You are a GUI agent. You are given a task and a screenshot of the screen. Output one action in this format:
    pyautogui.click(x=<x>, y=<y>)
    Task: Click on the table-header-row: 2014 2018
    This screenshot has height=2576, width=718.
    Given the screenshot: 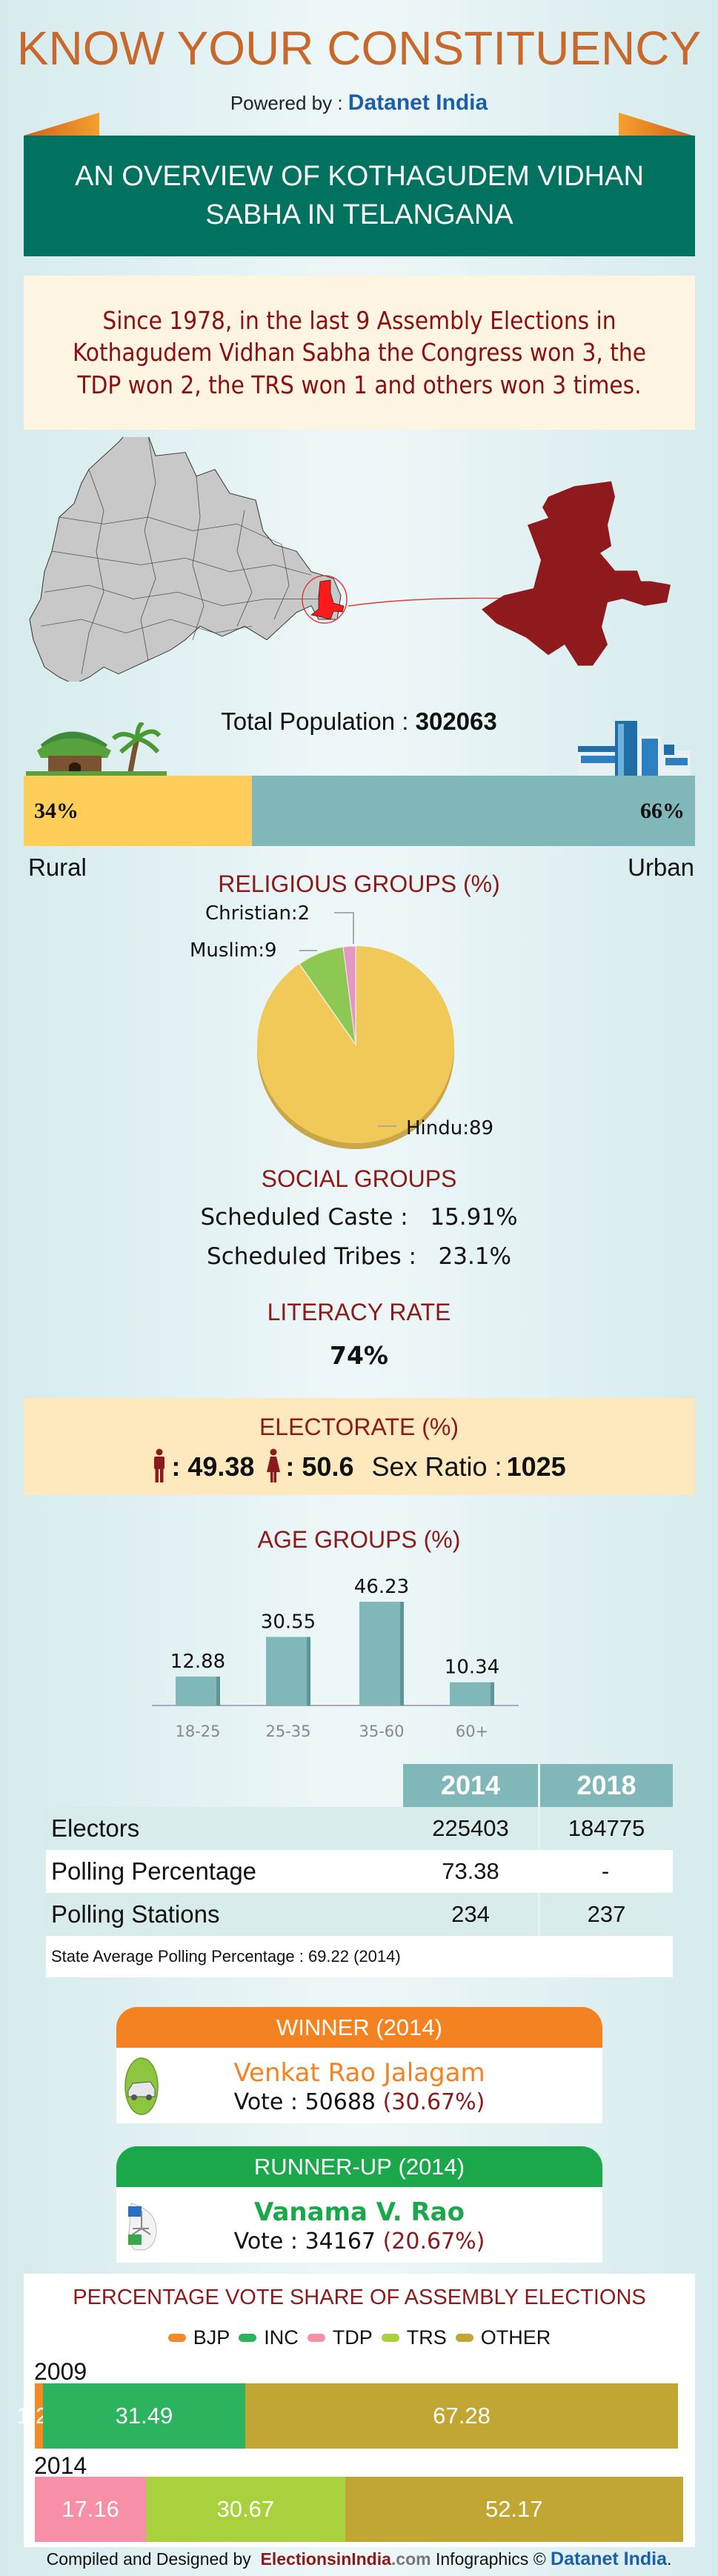 What is the action you would take?
    pyautogui.click(x=359, y=1786)
    